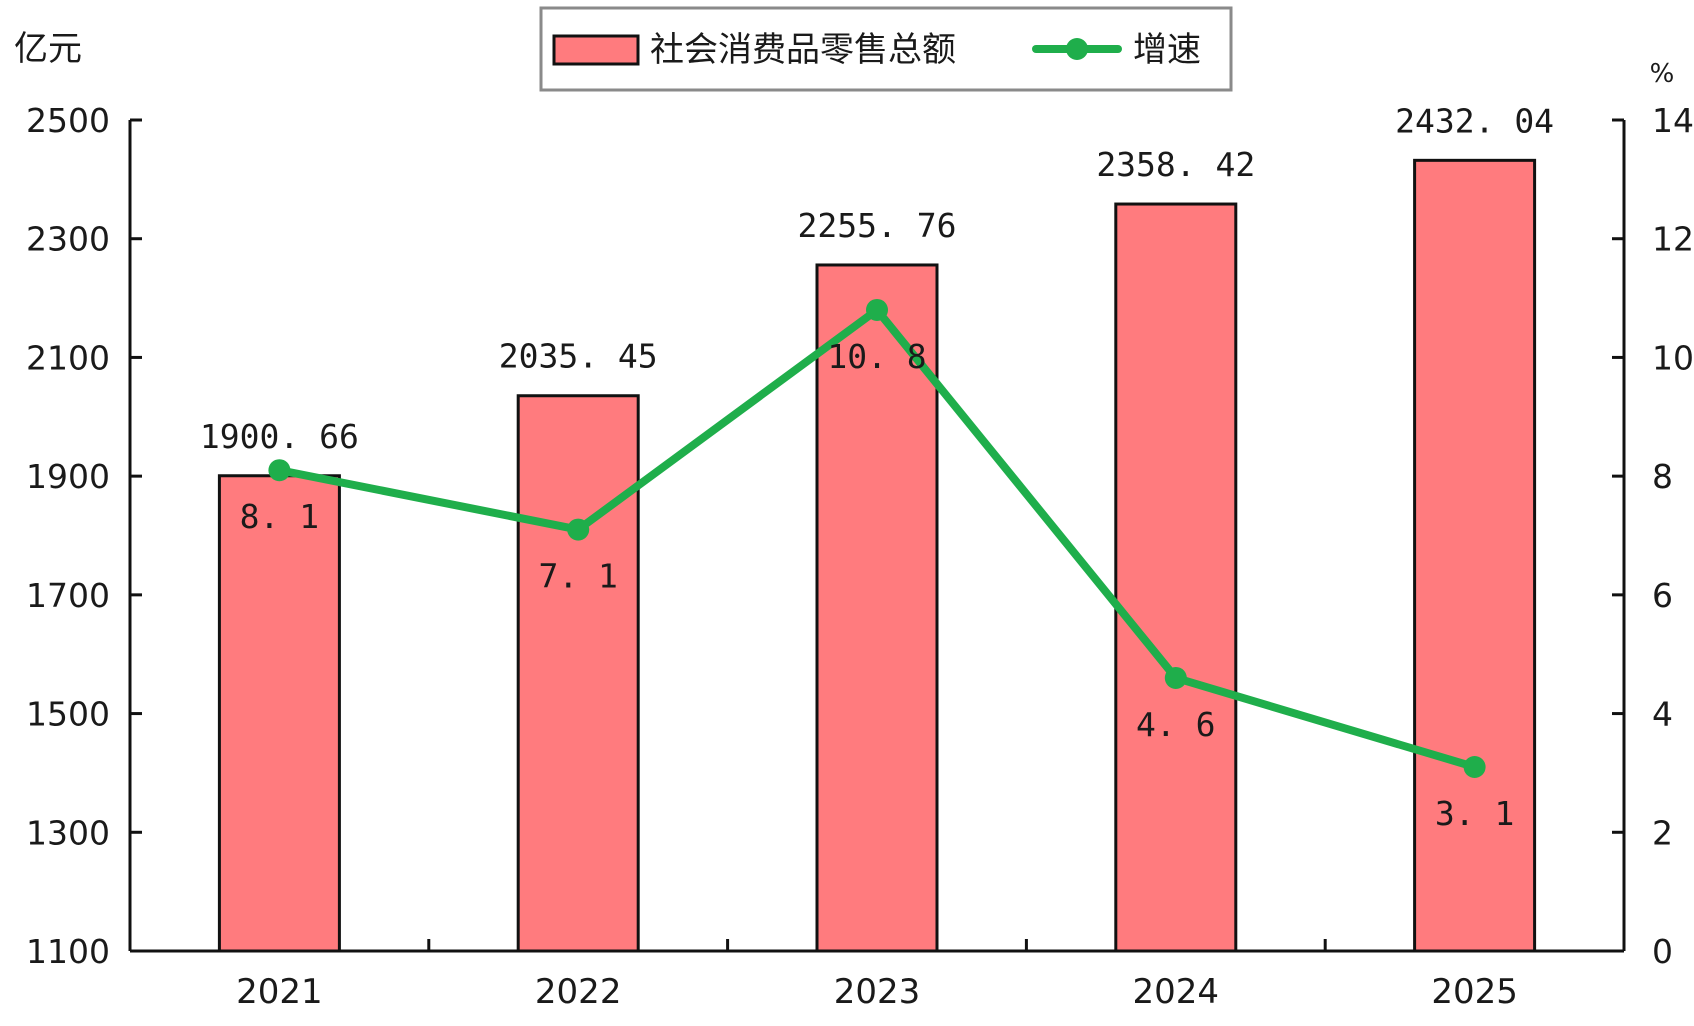 The width and height of the screenshot is (1694, 1026). What do you see at coordinates (68, 357) in the screenshot?
I see `left-tick-label: 2100` at bounding box center [68, 357].